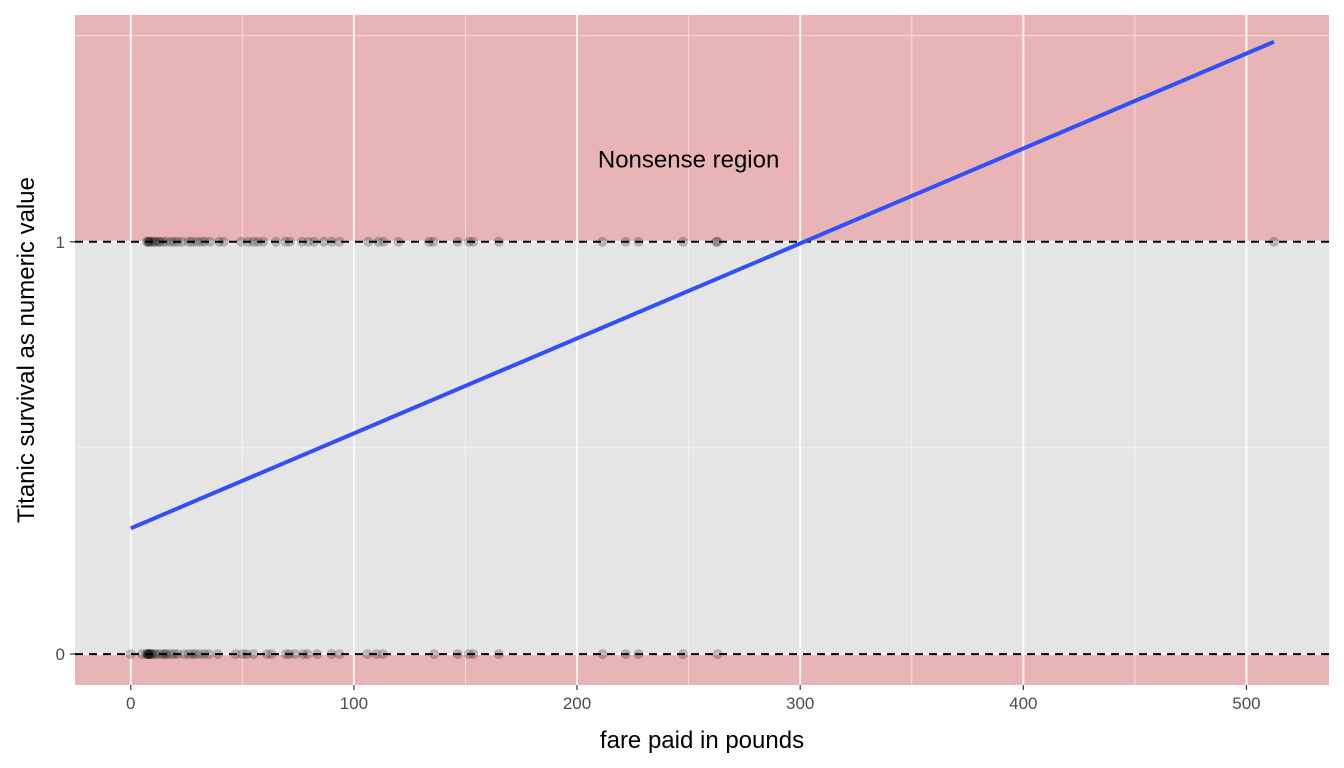  What do you see at coordinates (1246, 703) in the screenshot?
I see `x-tick-label: 500` at bounding box center [1246, 703].